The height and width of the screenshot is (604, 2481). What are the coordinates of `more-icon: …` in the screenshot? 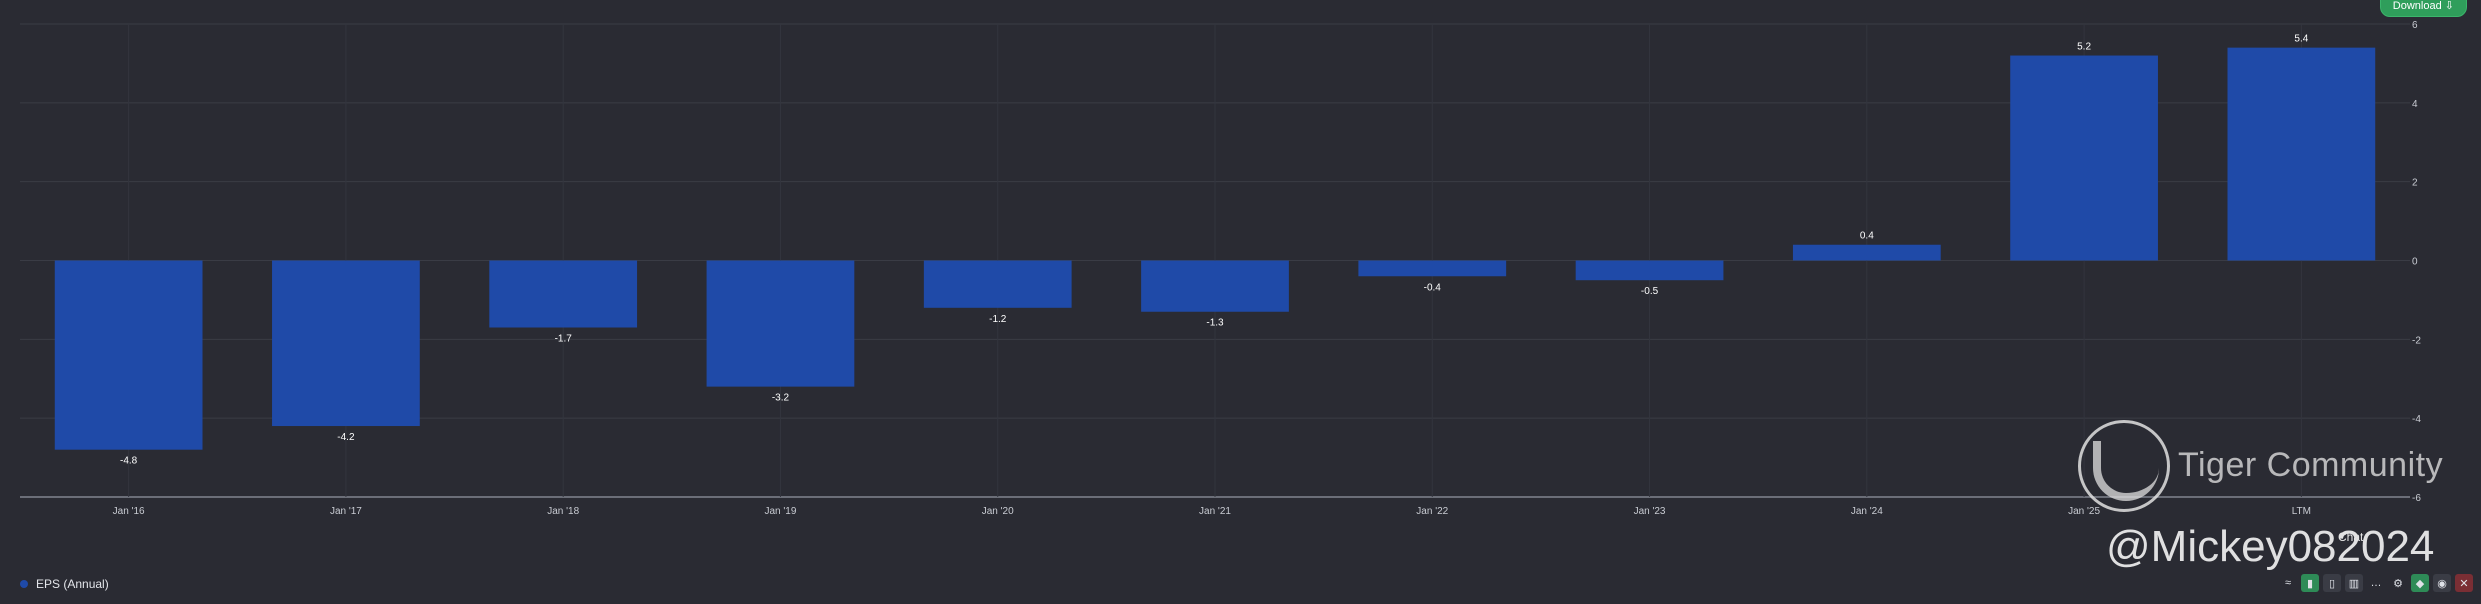 It's located at (2376, 583).